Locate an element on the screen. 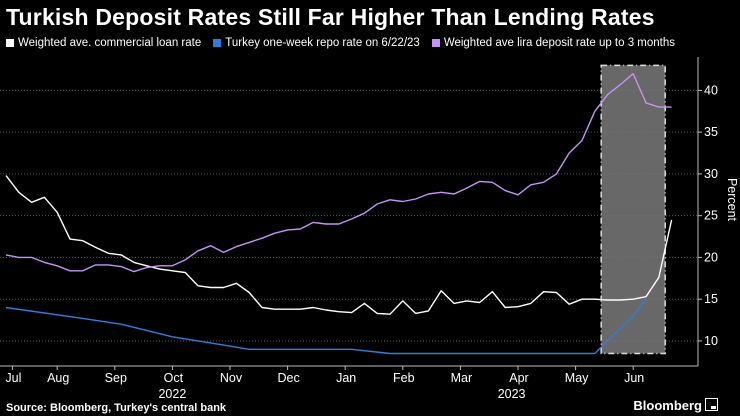 This screenshot has width=740, height=416. bloomberg-logo: Bloomberg is located at coordinates (675, 405).